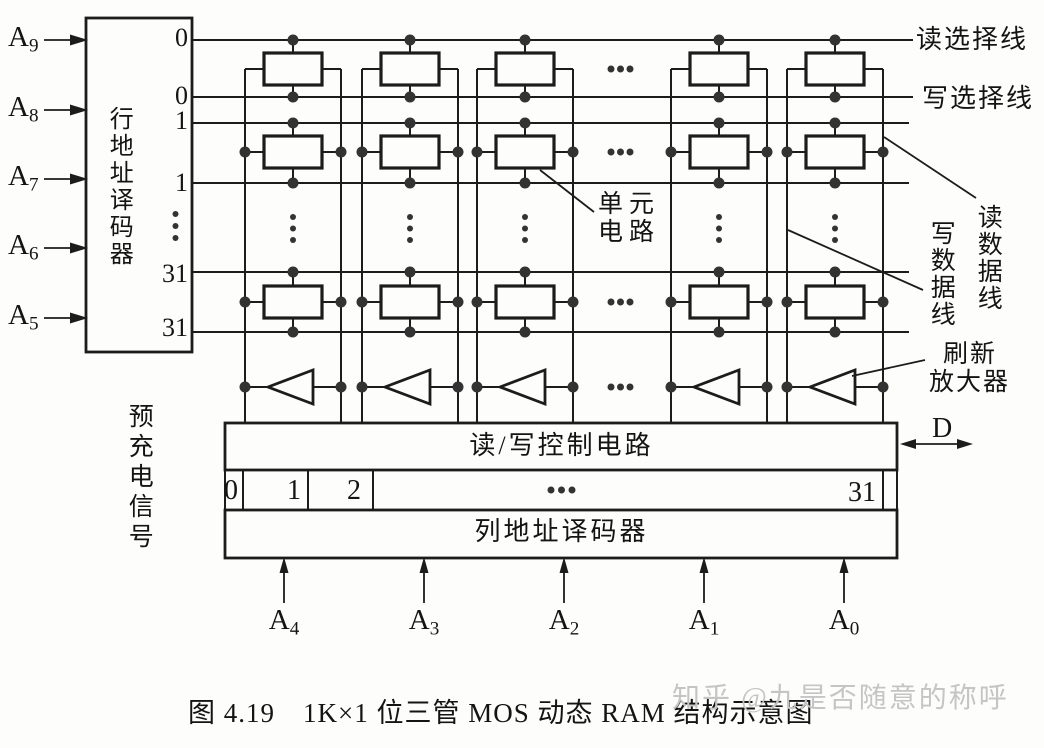  What do you see at coordinates (862, 492) in the screenshot?
I see `column-number-31: 31` at bounding box center [862, 492].